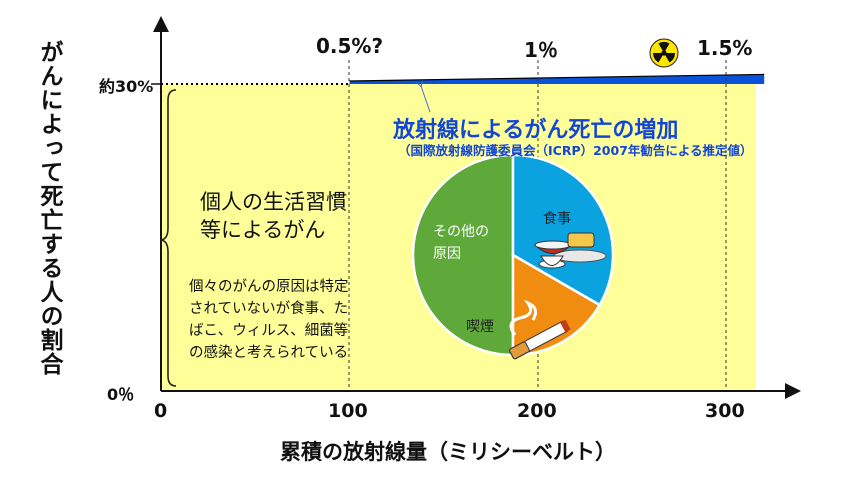 Image resolution: width=849 pixels, height=486 pixels. Describe the element at coordinates (269, 287) in the screenshot. I see `explanation-line1: 個々のがんの原因は特定` at that location.